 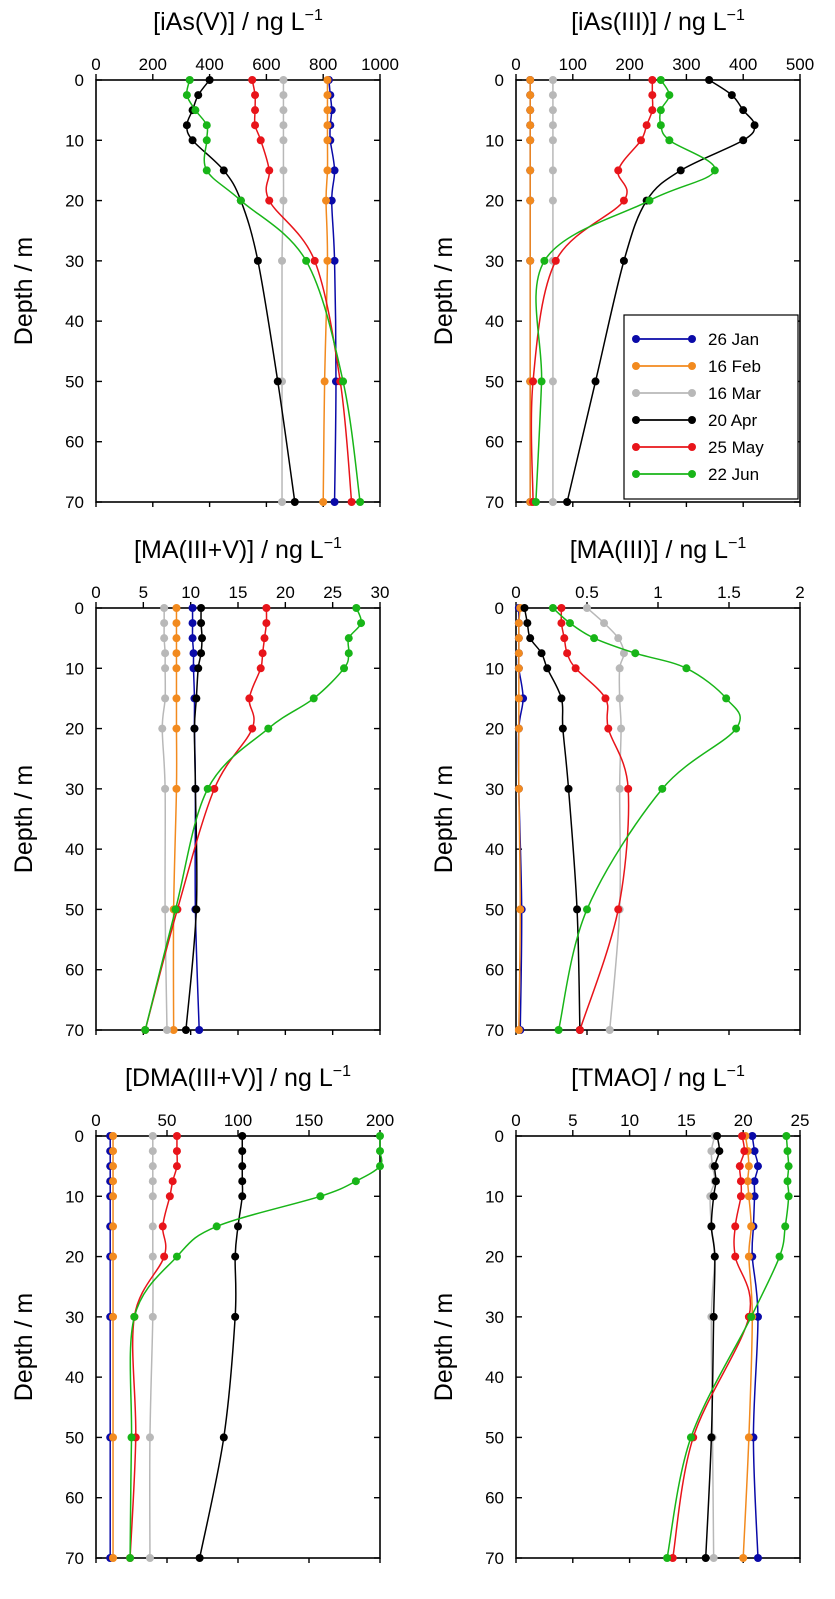 What do you see at coordinates (494, 729) in the screenshot?
I see `y-tick-label: 20` at bounding box center [494, 729].